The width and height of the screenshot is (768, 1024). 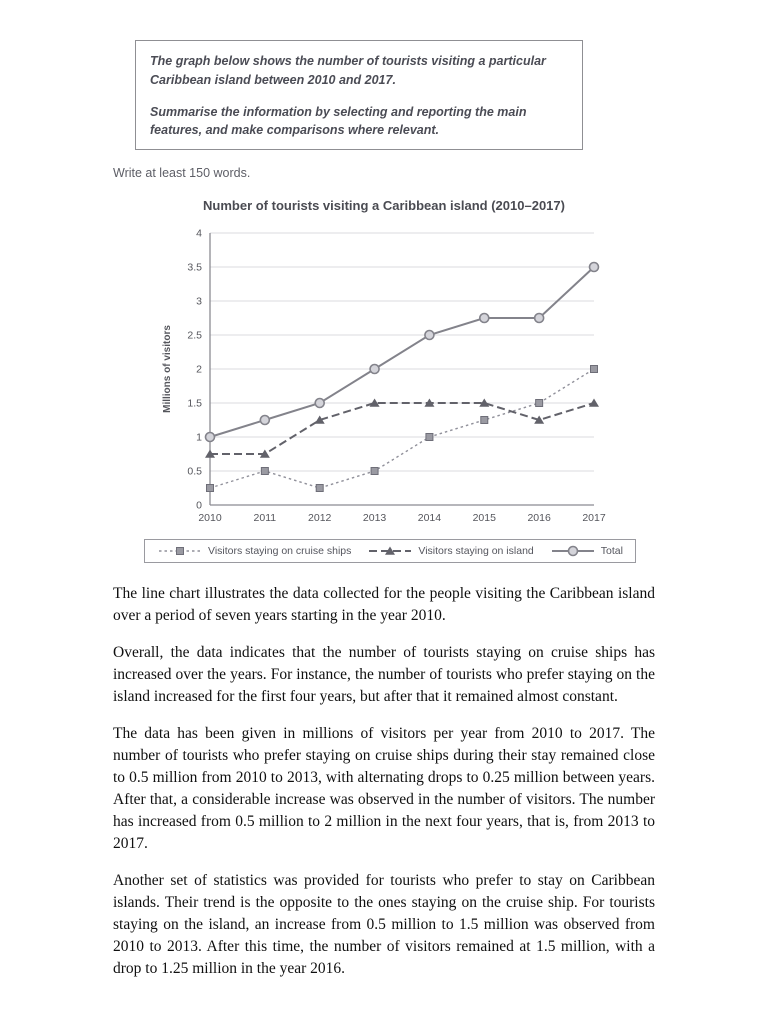 I want to click on word-count-instruction: Write at least 150 words., so click(x=182, y=173).